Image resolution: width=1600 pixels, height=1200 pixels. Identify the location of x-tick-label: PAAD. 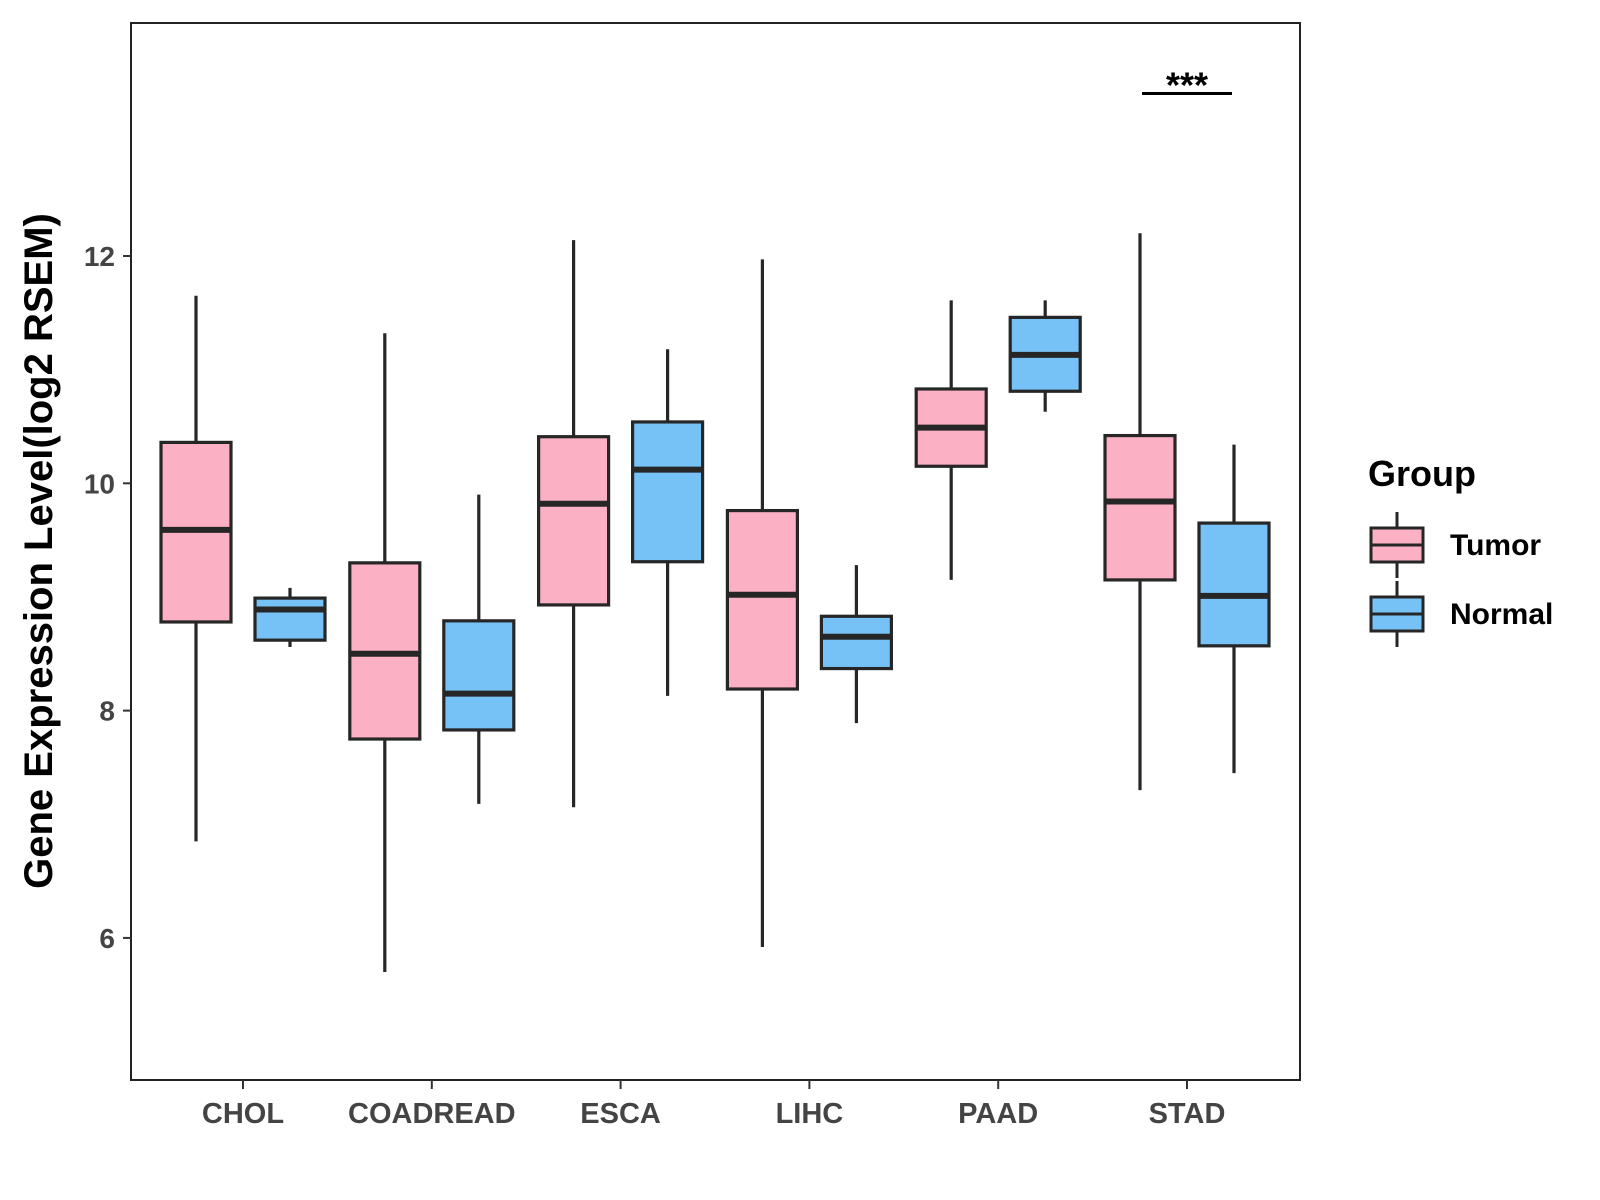
(998, 1114).